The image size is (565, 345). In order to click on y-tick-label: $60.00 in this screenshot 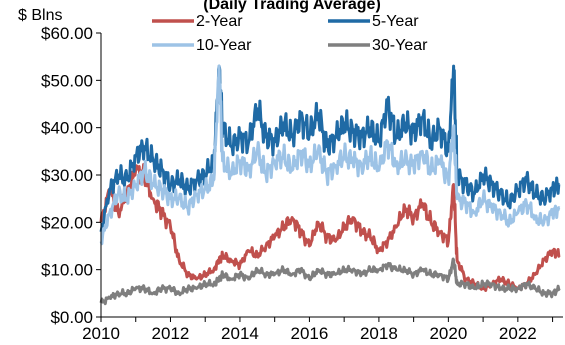, I will do `click(67, 33)`.